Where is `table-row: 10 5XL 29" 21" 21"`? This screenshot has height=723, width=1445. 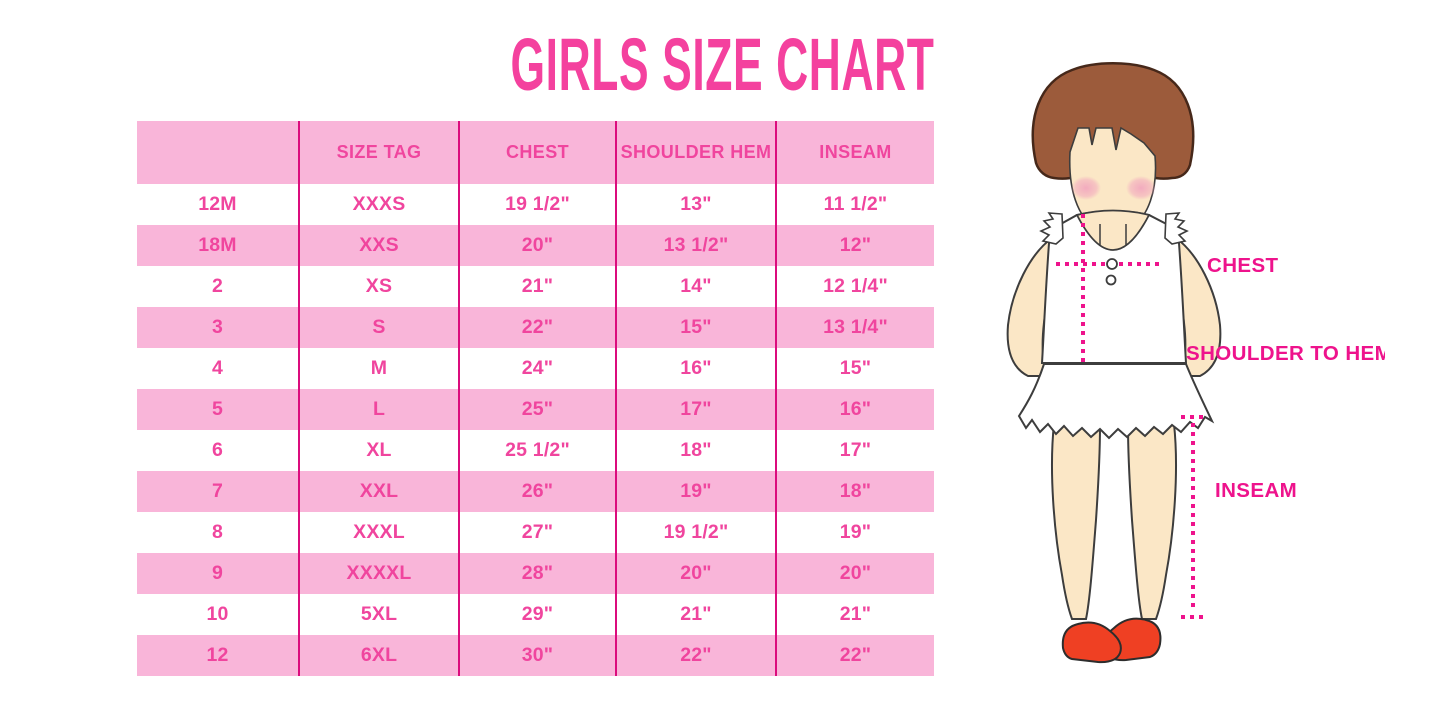
table-row: 10 5XL 29" 21" 21" is located at coordinates (535, 614).